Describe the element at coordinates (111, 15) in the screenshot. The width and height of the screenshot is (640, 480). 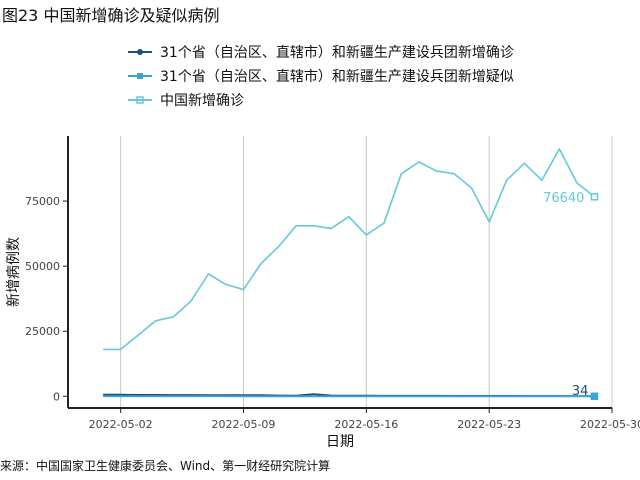
I see `figure-title: 图23 中国新增确诊及疑似病例` at that location.